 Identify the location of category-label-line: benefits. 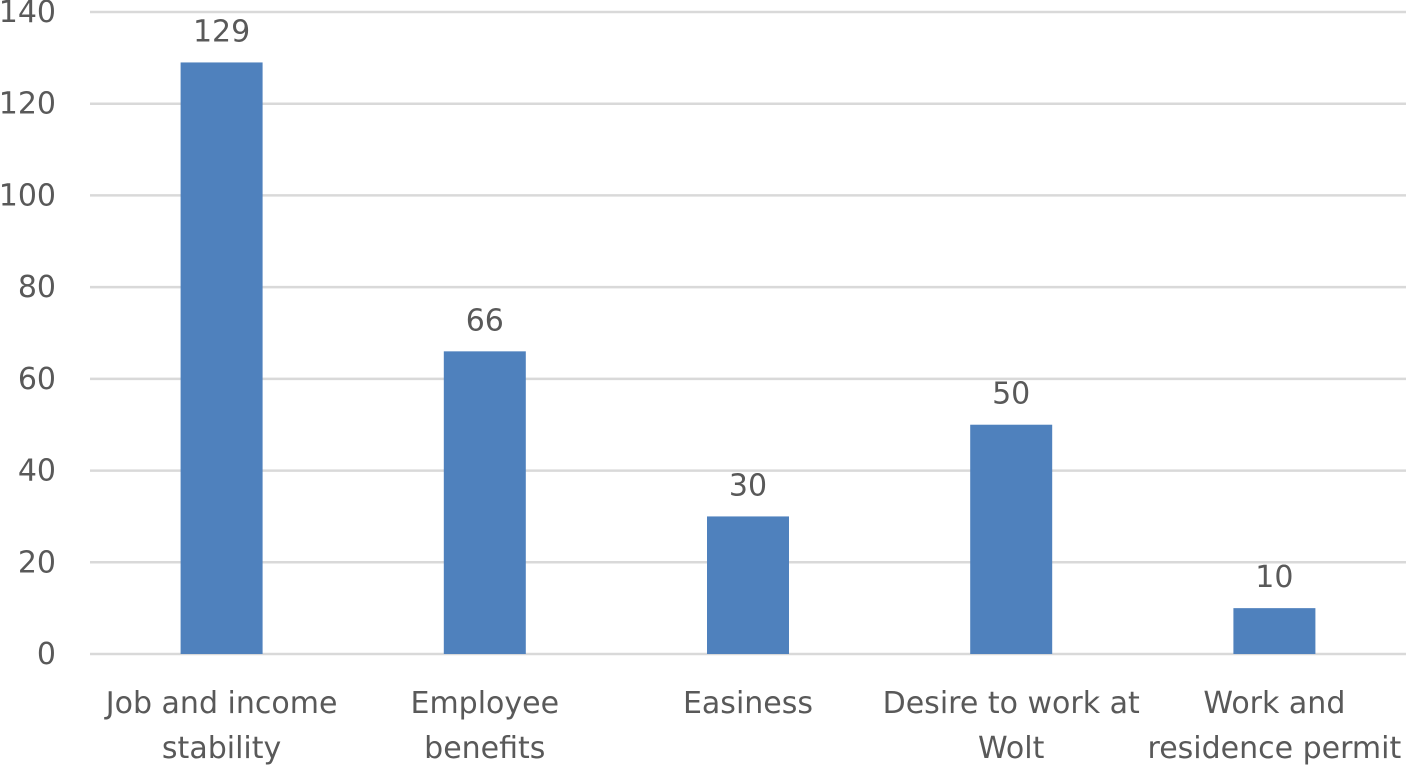
(484, 748).